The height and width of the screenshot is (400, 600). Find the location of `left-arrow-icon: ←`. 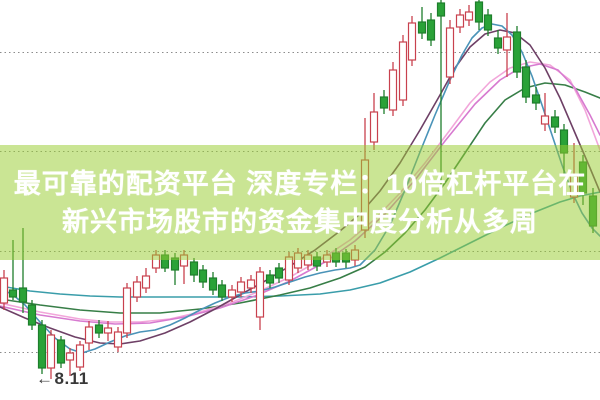

left-arrow-icon: ← is located at coordinates (45, 378).